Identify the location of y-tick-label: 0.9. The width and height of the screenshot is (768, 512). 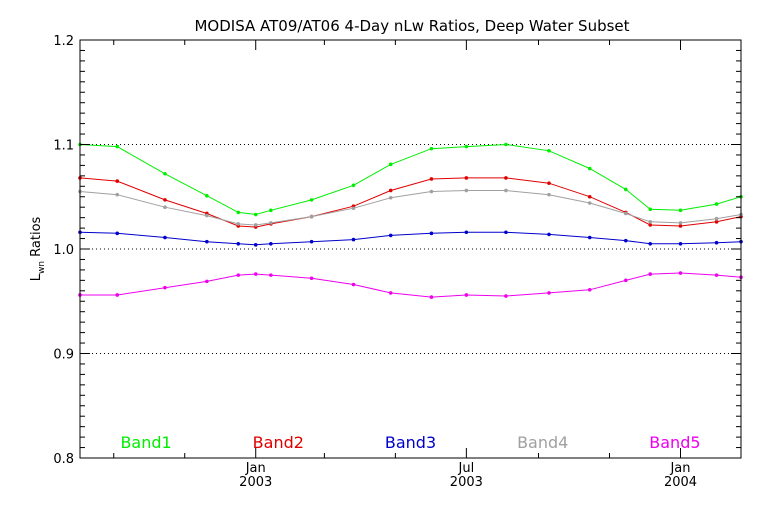
(63, 355).